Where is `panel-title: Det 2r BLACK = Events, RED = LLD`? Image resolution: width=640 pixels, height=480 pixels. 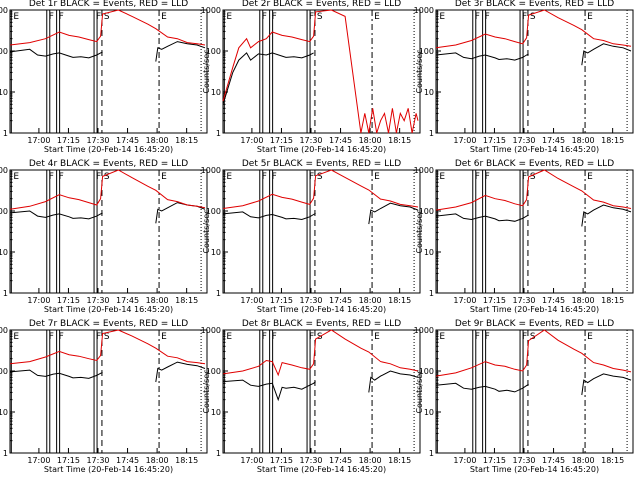 panel-title: Det 2r BLACK = Events, RED = LLD is located at coordinates (321, 4).